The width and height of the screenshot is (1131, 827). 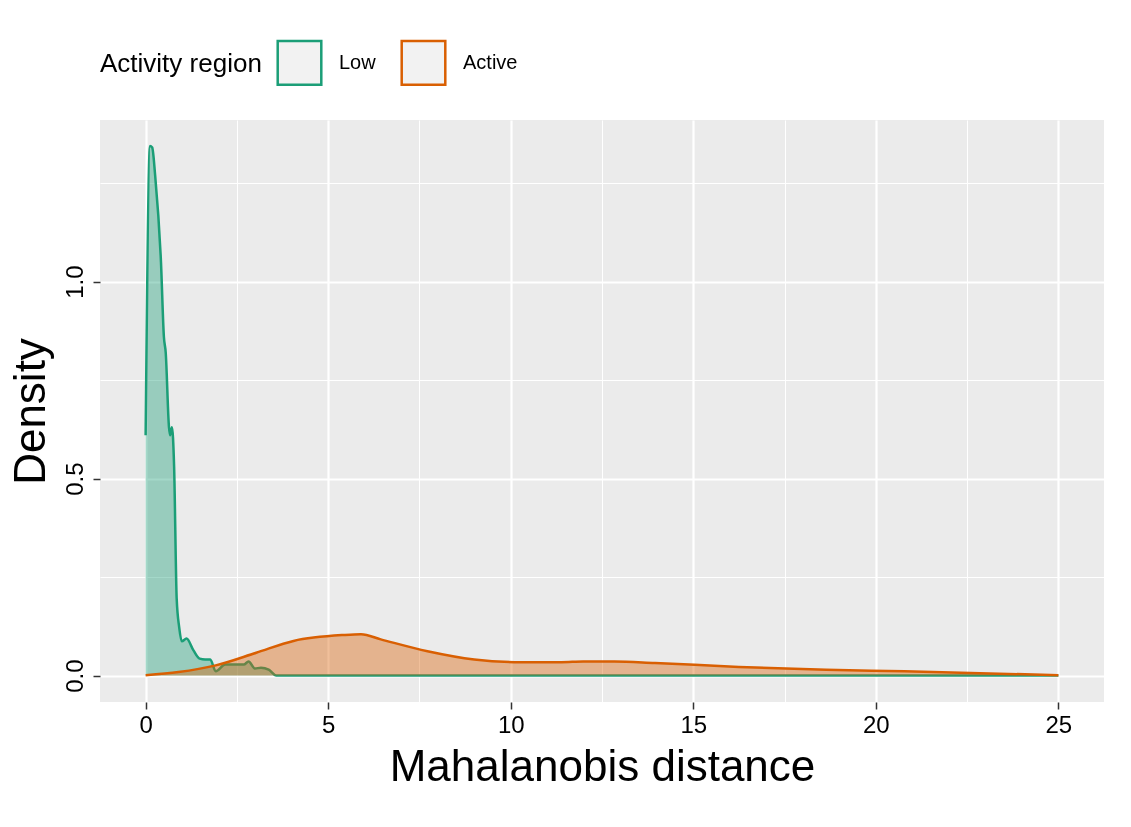 I want to click on y-tick-label: 0.5, so click(x=74, y=479).